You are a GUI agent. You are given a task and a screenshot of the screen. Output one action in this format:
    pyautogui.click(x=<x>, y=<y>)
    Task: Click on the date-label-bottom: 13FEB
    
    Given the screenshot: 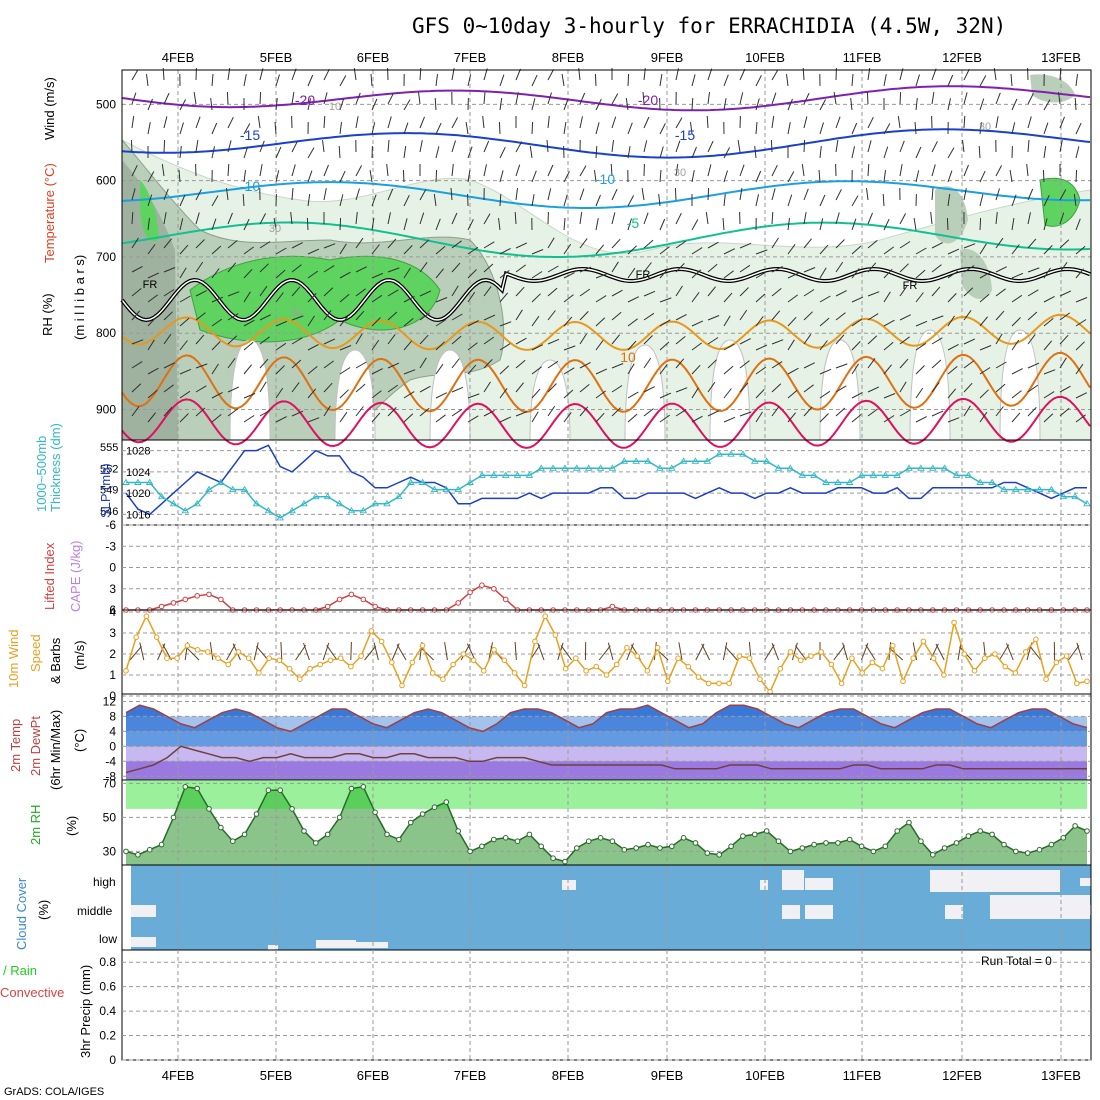 What is the action you would take?
    pyautogui.click(x=1061, y=1075)
    